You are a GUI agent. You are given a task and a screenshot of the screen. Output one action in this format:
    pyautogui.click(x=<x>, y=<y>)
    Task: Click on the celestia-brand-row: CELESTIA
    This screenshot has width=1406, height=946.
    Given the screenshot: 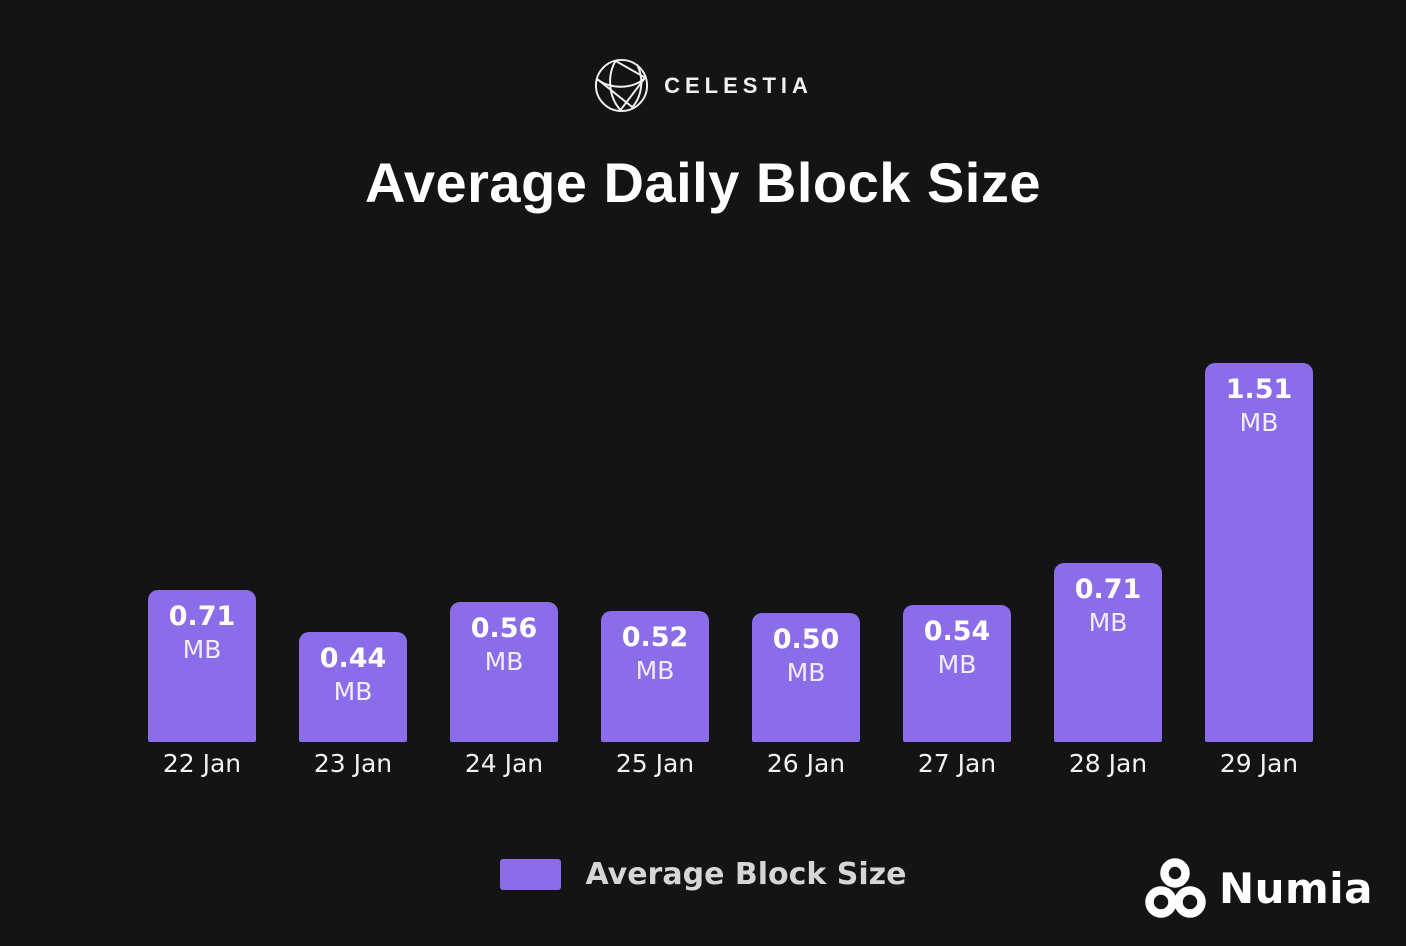 What is the action you would take?
    pyautogui.click(x=703, y=85)
    